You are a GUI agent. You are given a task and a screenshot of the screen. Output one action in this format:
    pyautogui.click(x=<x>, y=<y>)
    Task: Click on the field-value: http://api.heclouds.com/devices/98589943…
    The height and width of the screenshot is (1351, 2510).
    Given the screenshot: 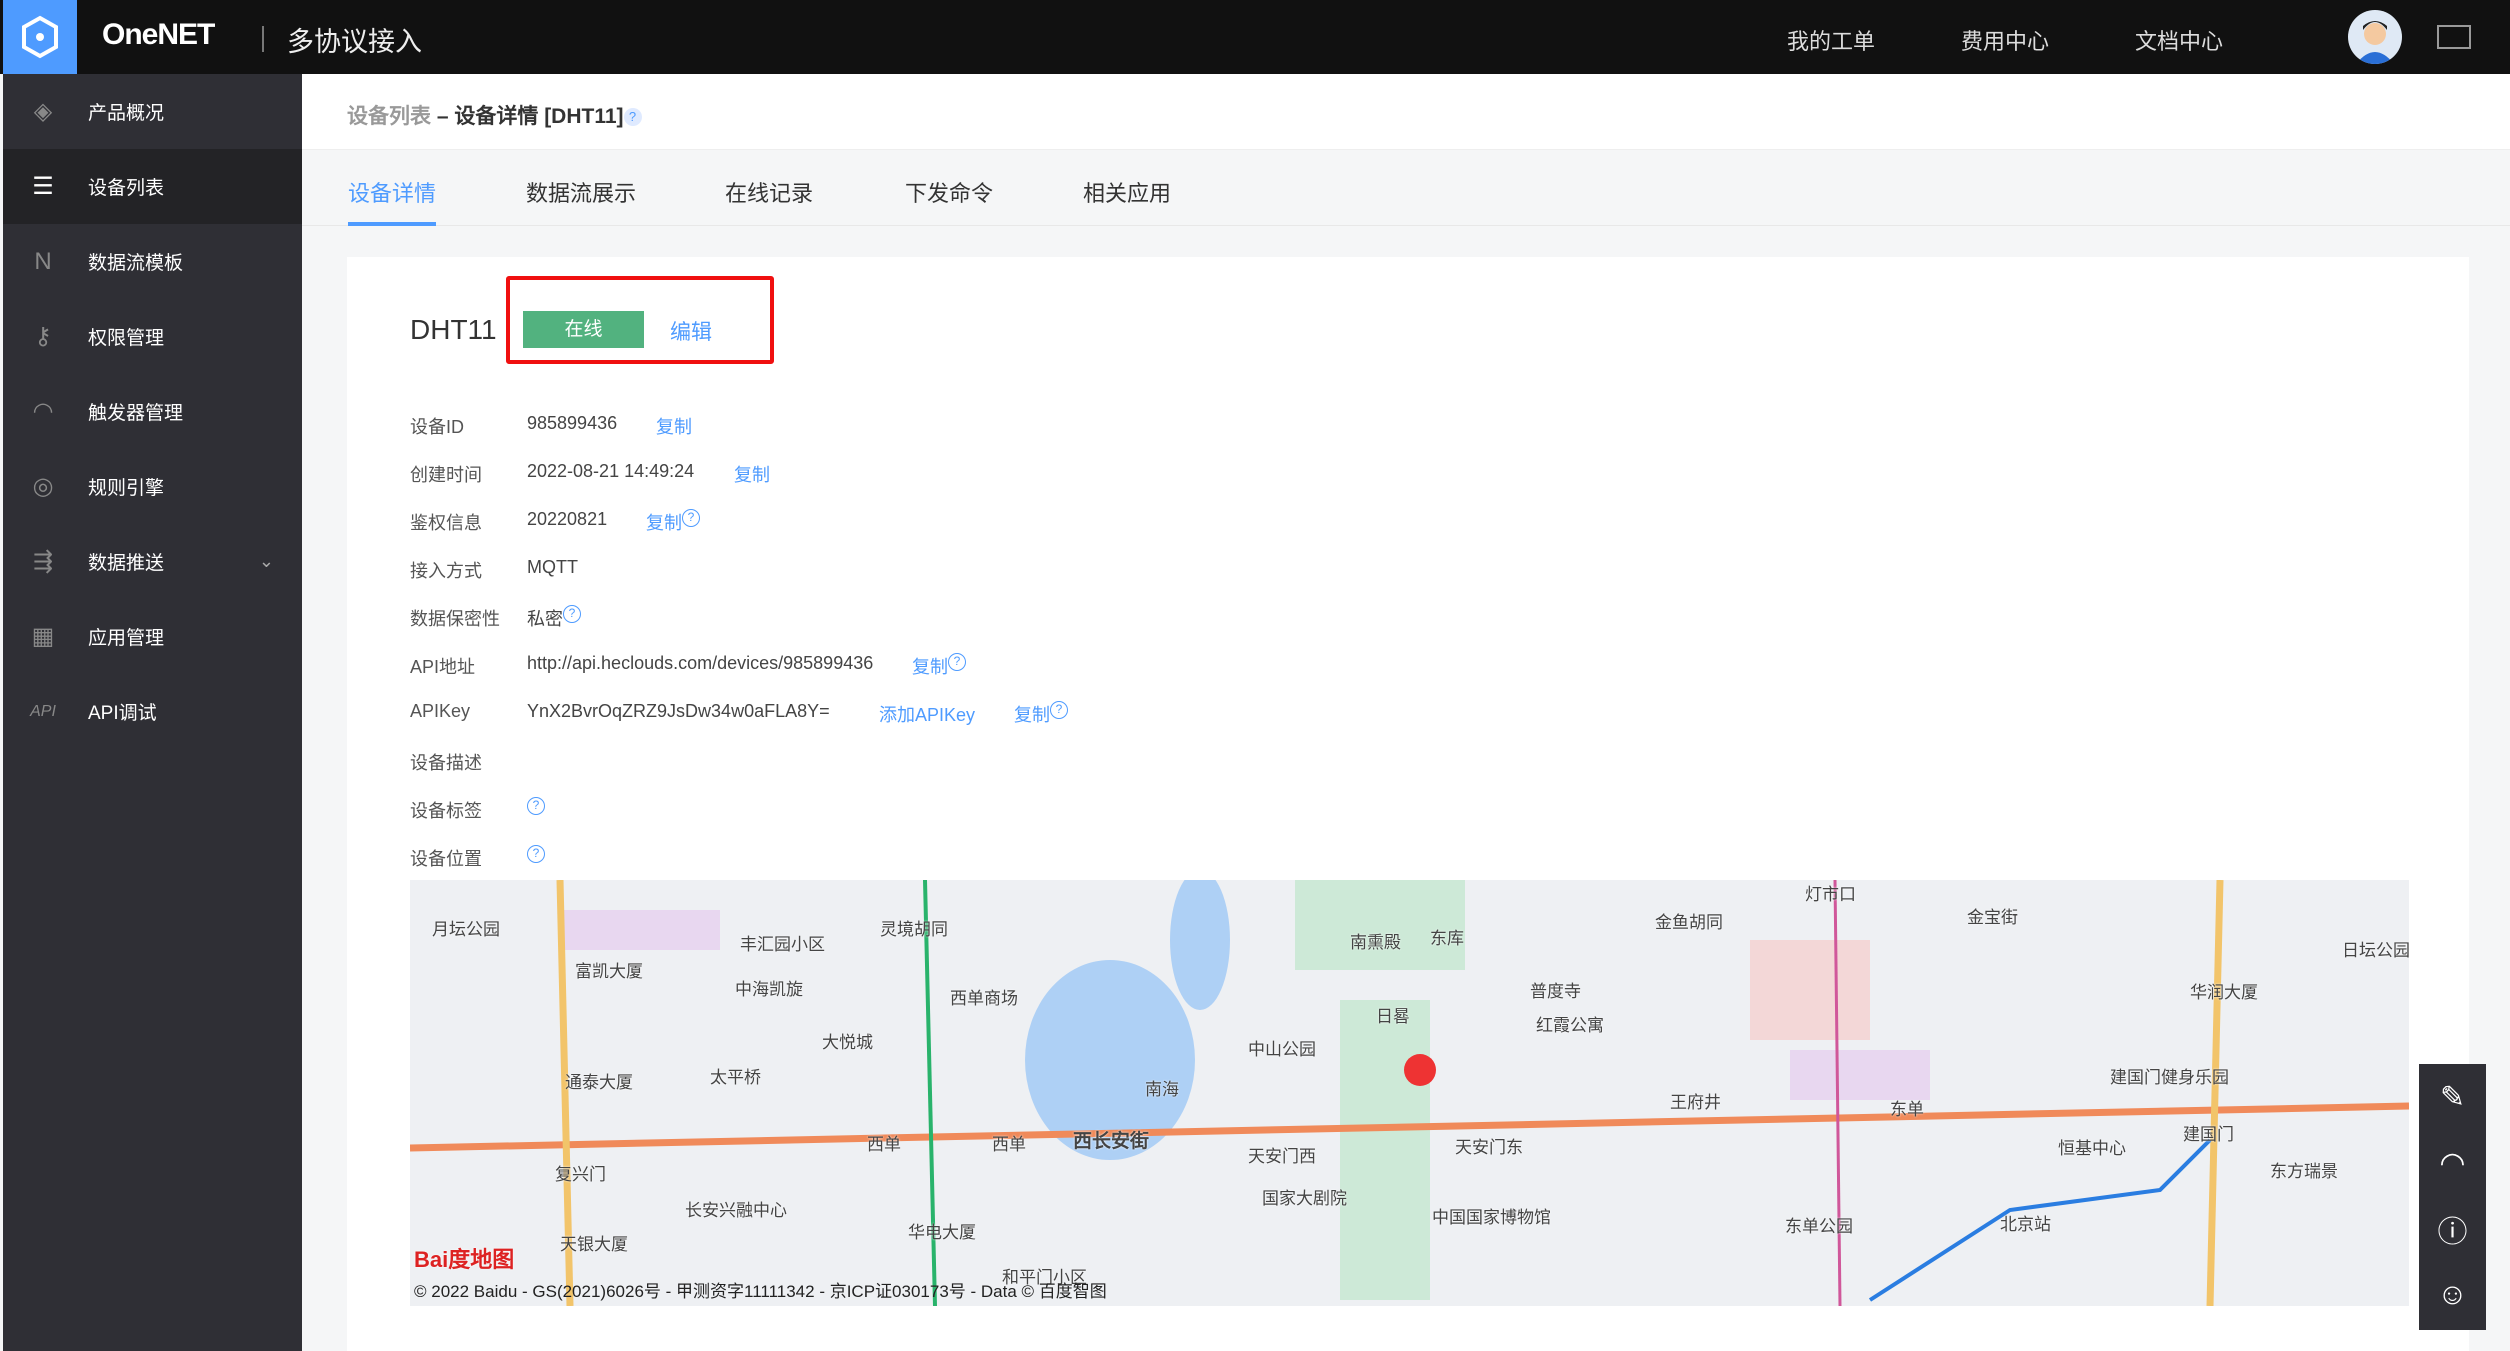 What is the action you would take?
    pyautogui.click(x=700, y=663)
    